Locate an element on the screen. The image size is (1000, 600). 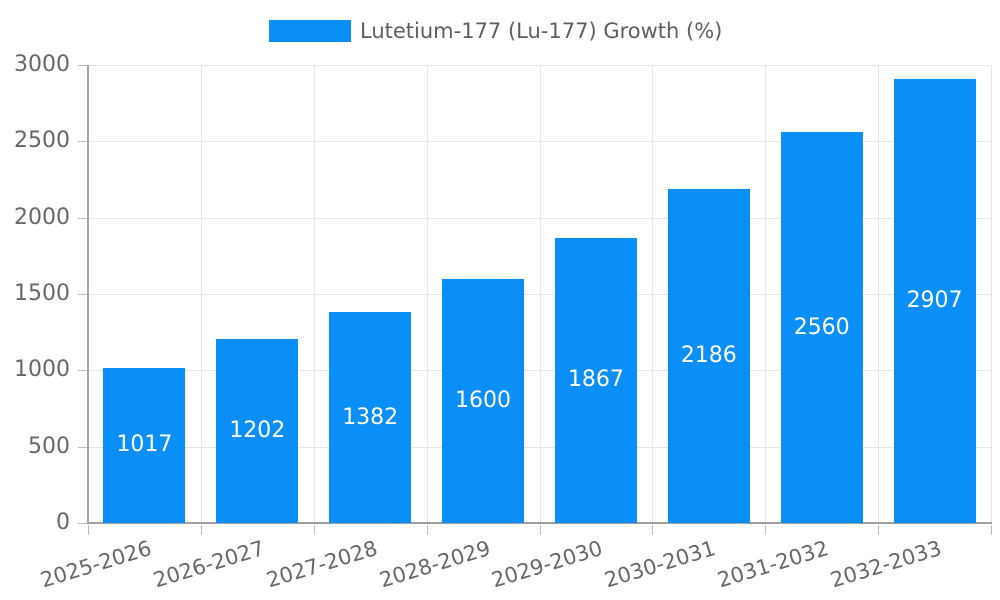
x-axis-label: 2027-2028 is located at coordinates (321, 564).